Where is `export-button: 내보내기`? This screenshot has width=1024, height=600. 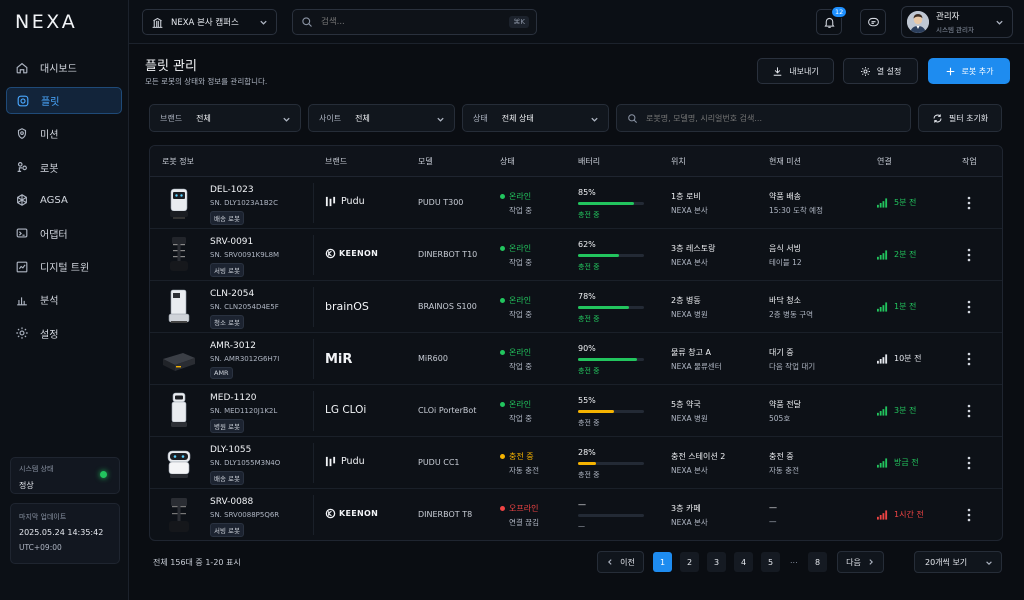 export-button: 내보내기 is located at coordinates (795, 71).